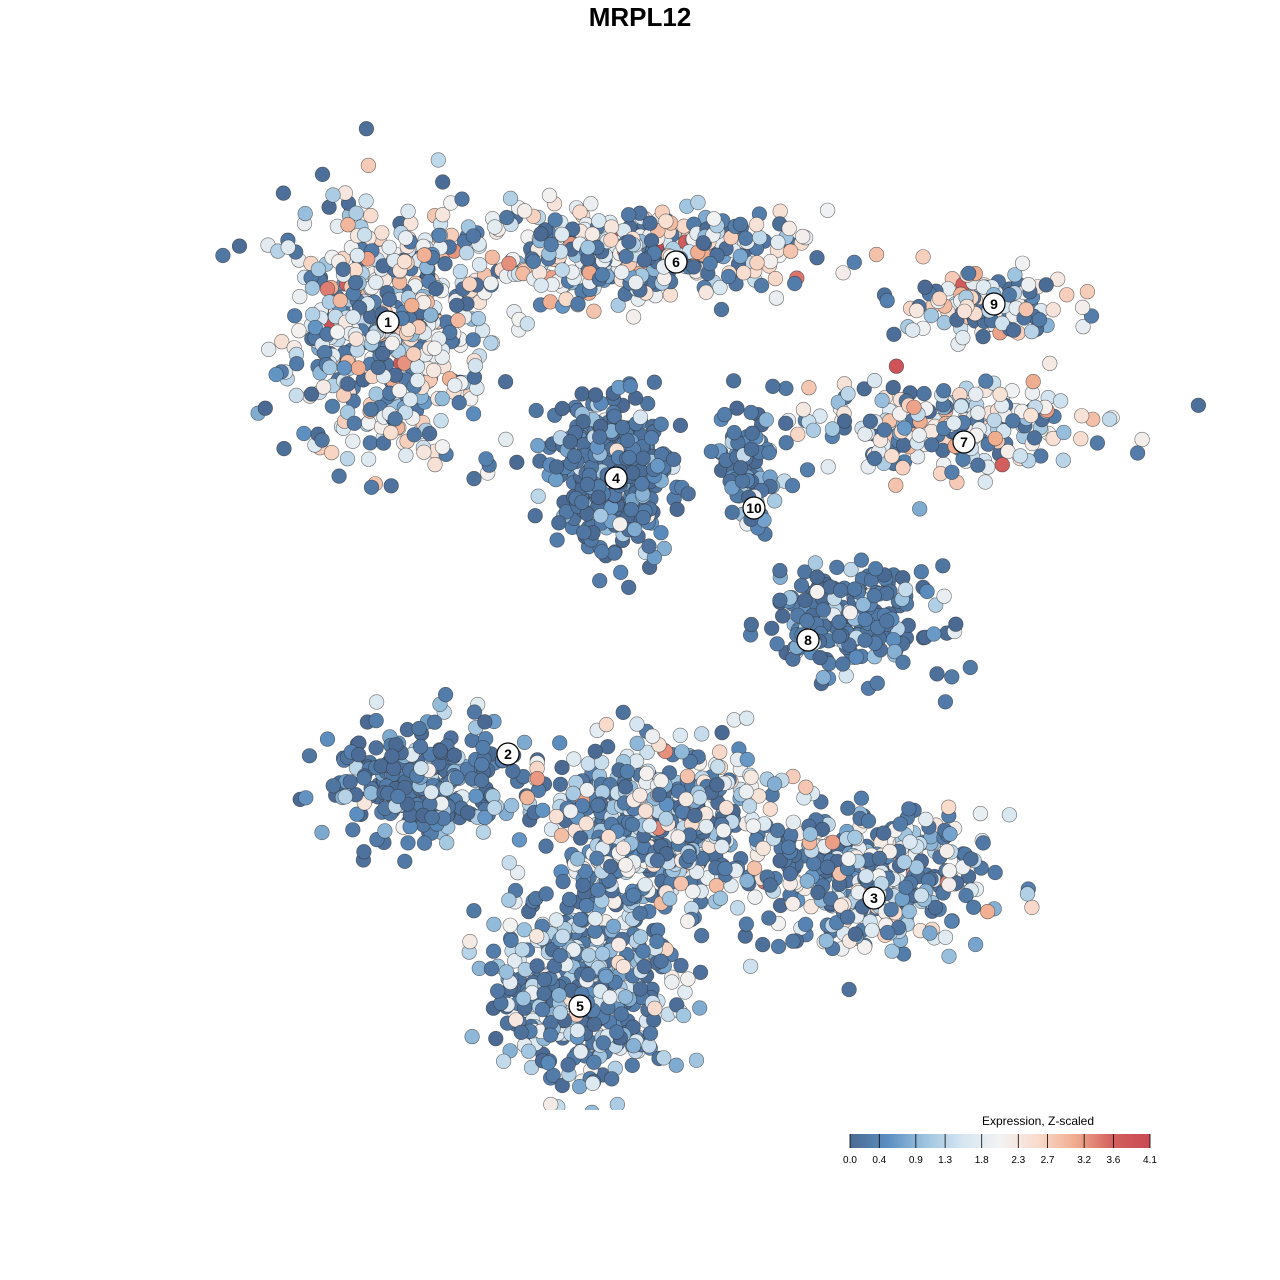 This screenshot has height=1280, width=1280. What do you see at coordinates (508, 754) in the screenshot?
I see `cluster-label-2: 2` at bounding box center [508, 754].